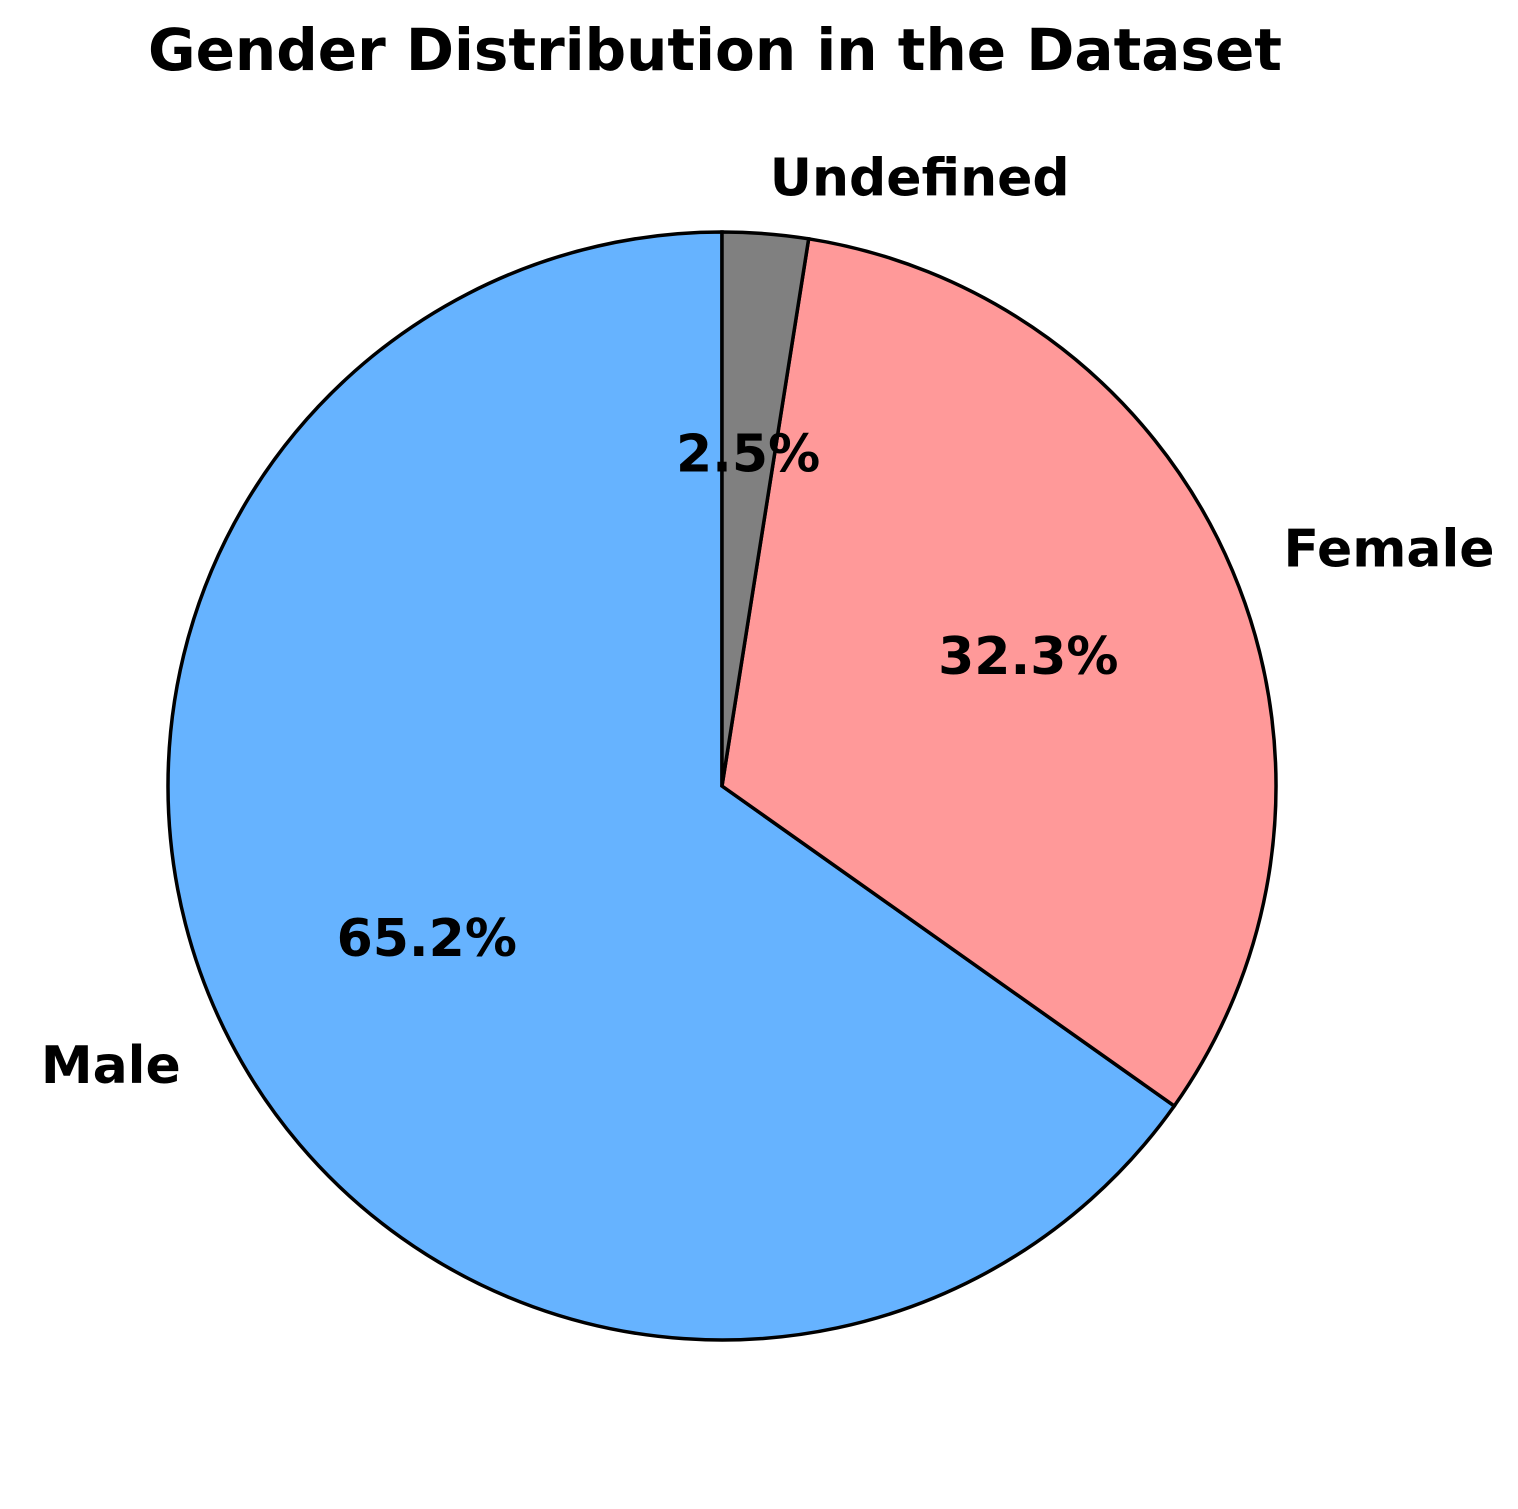 The image size is (1518, 1509). What do you see at coordinates (748, 455) in the screenshot?
I see `pct-label-undefined: 2.5%` at bounding box center [748, 455].